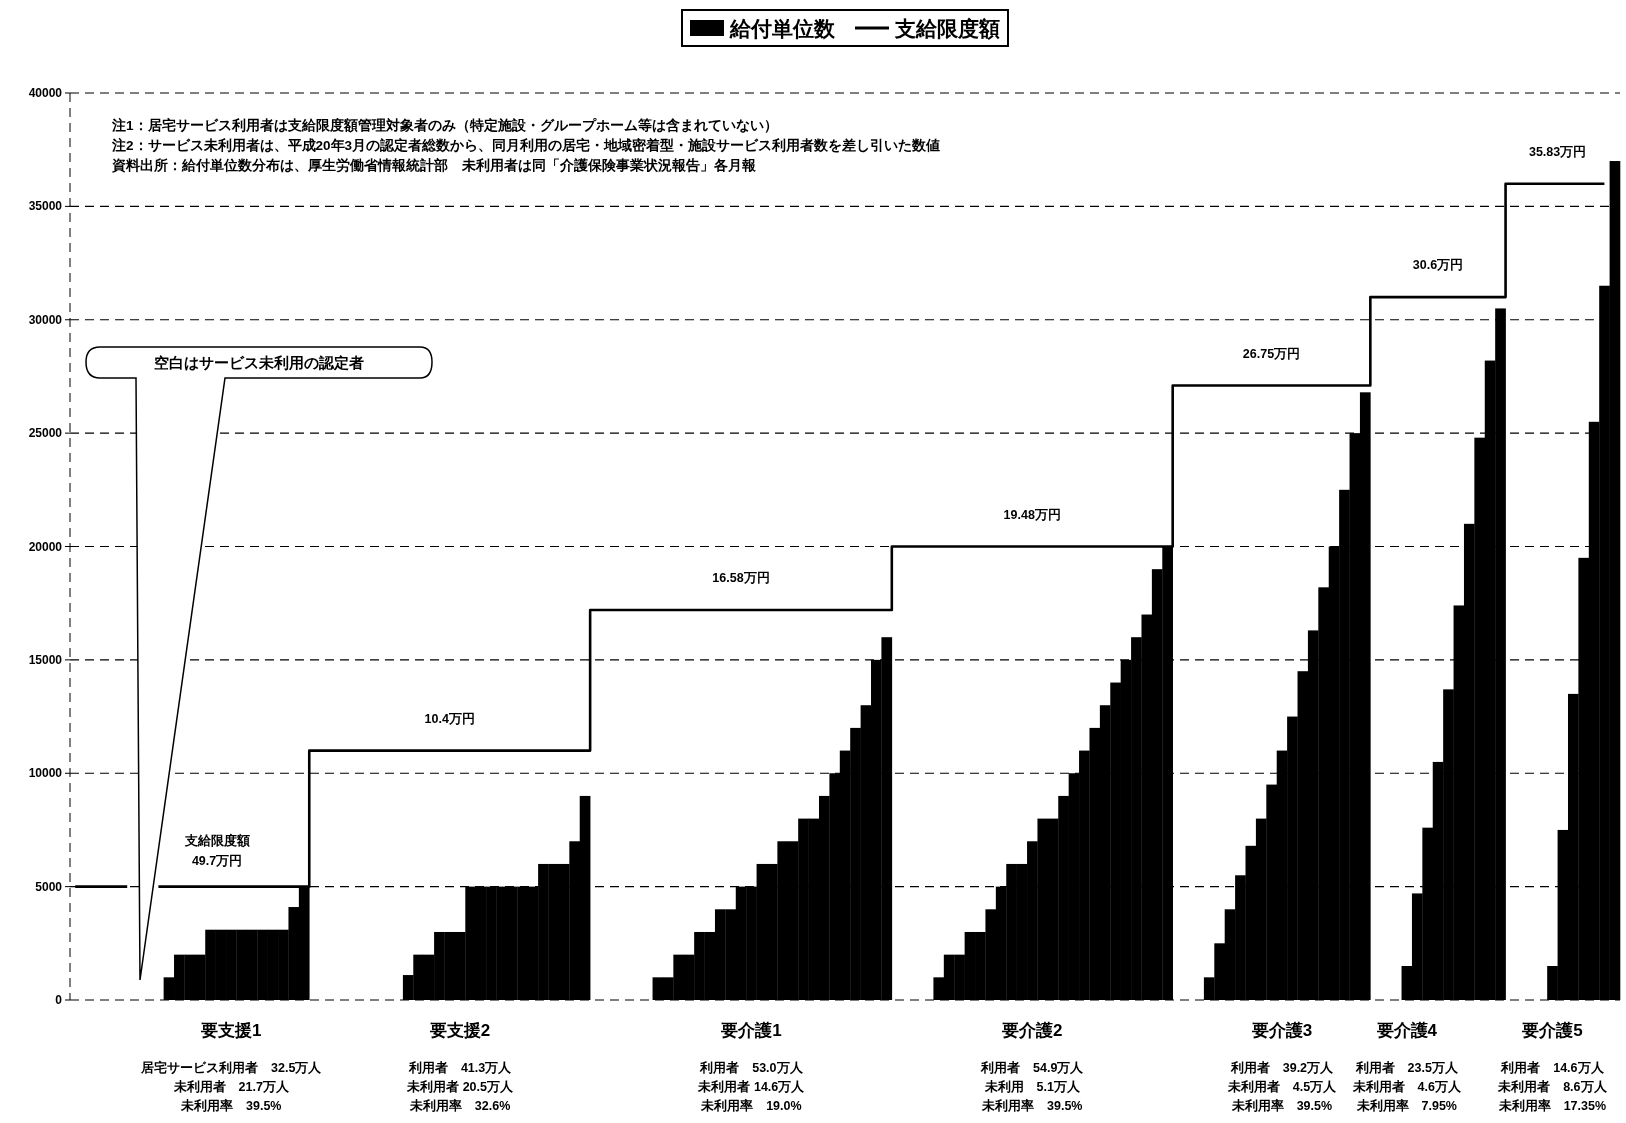 The width and height of the screenshot is (1626, 1123). Describe the element at coordinates (741, 577) in the screenshot. I see `annotation: 16.58万円` at that location.